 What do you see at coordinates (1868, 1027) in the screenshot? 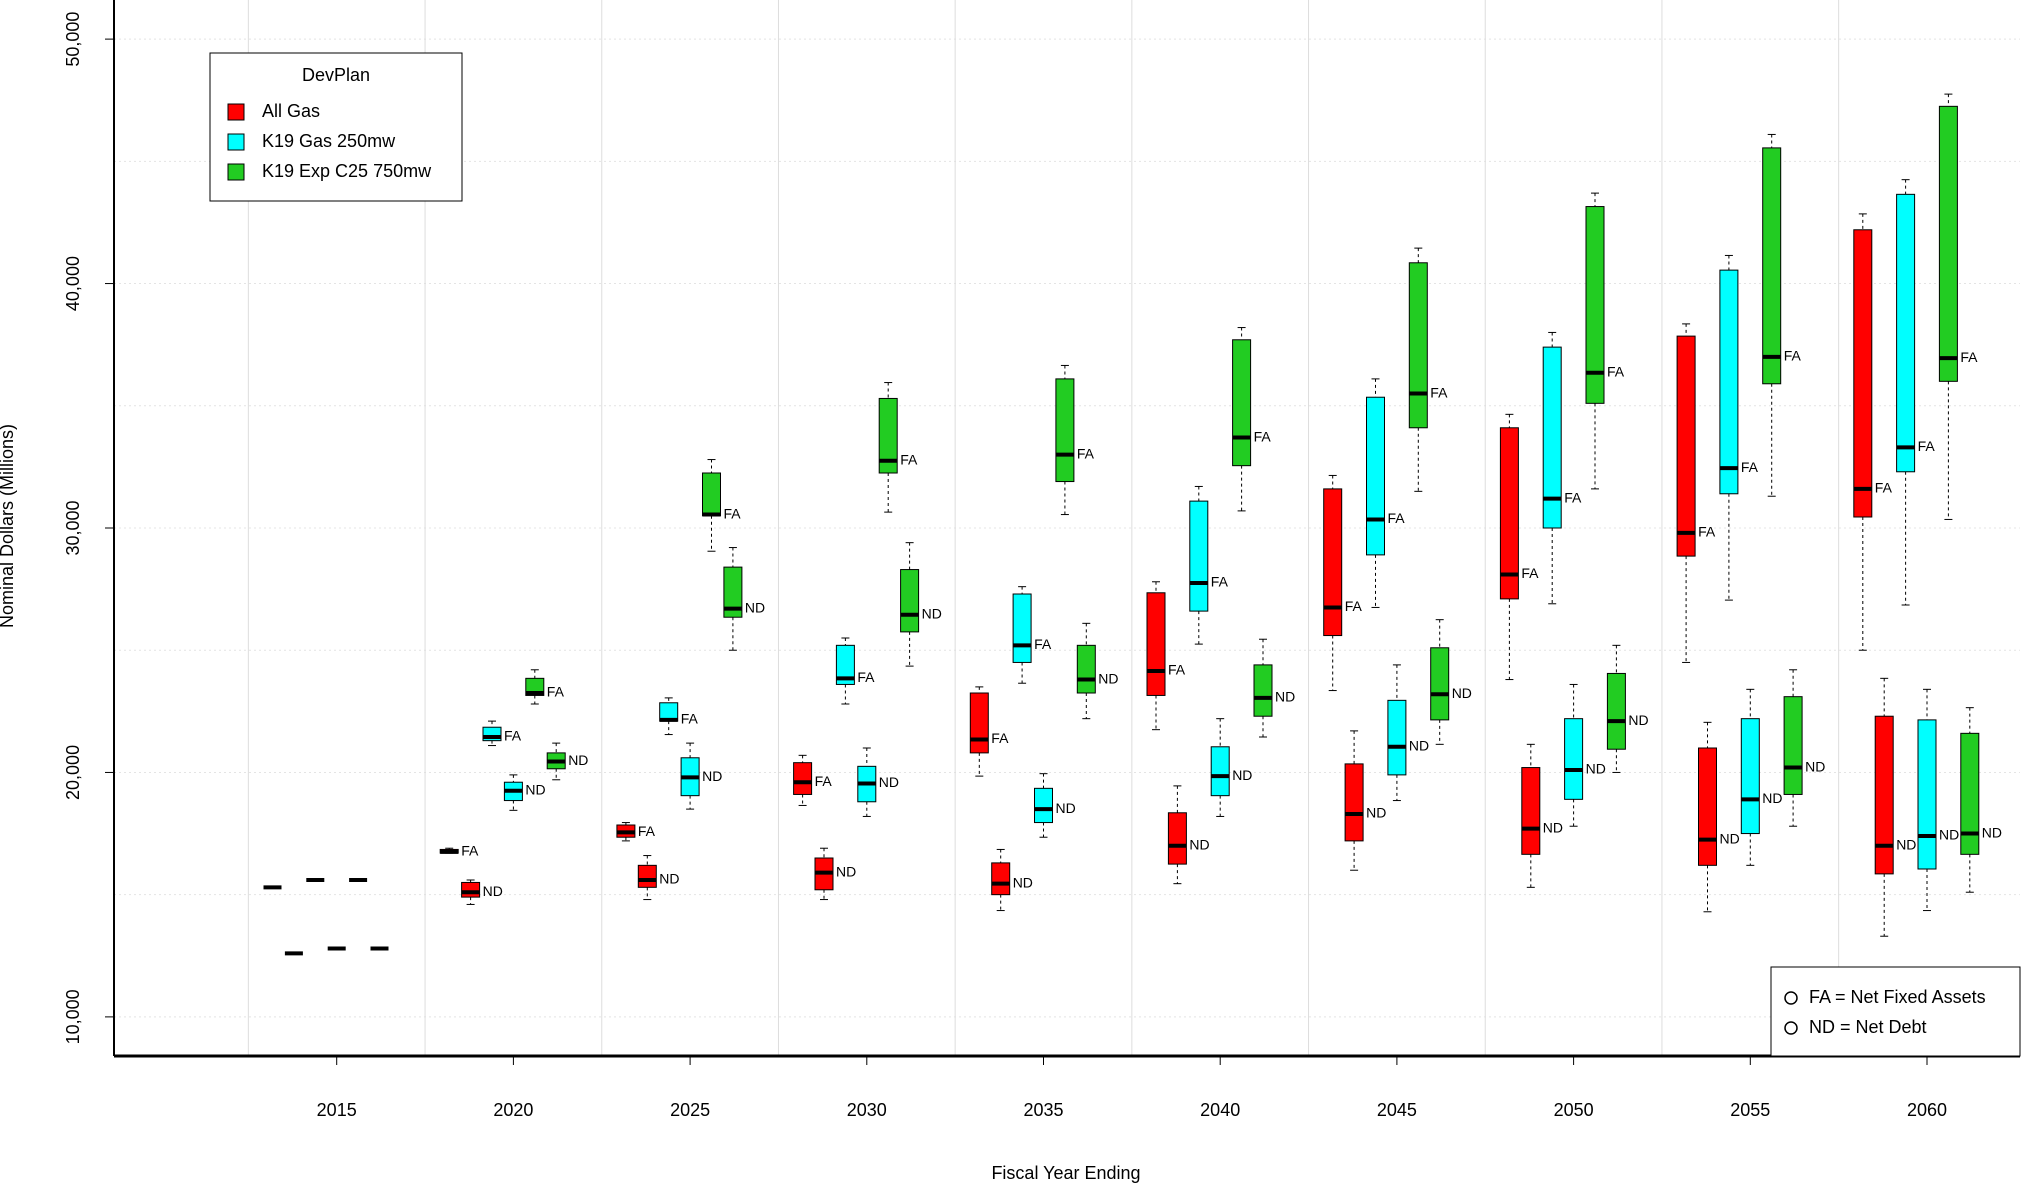
I see `metric-legend-label: ND = Net Debt` at bounding box center [1868, 1027].